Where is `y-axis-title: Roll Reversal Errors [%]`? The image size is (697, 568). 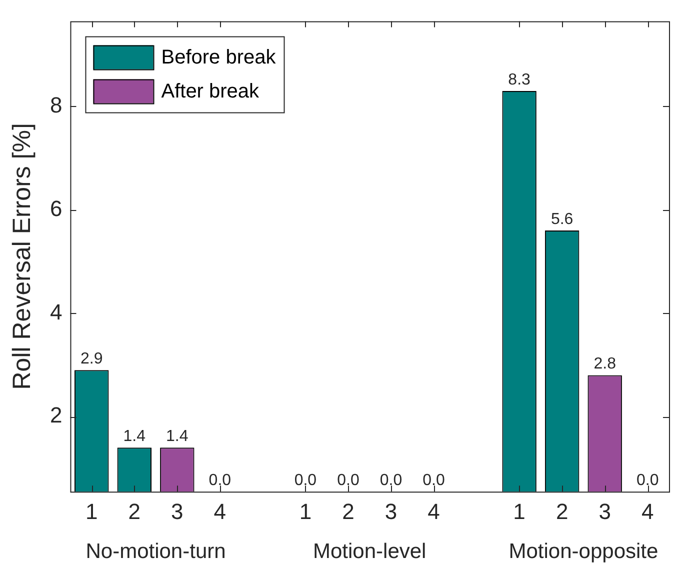 y-axis-title: Roll Reversal Errors [%] is located at coordinates (22, 256).